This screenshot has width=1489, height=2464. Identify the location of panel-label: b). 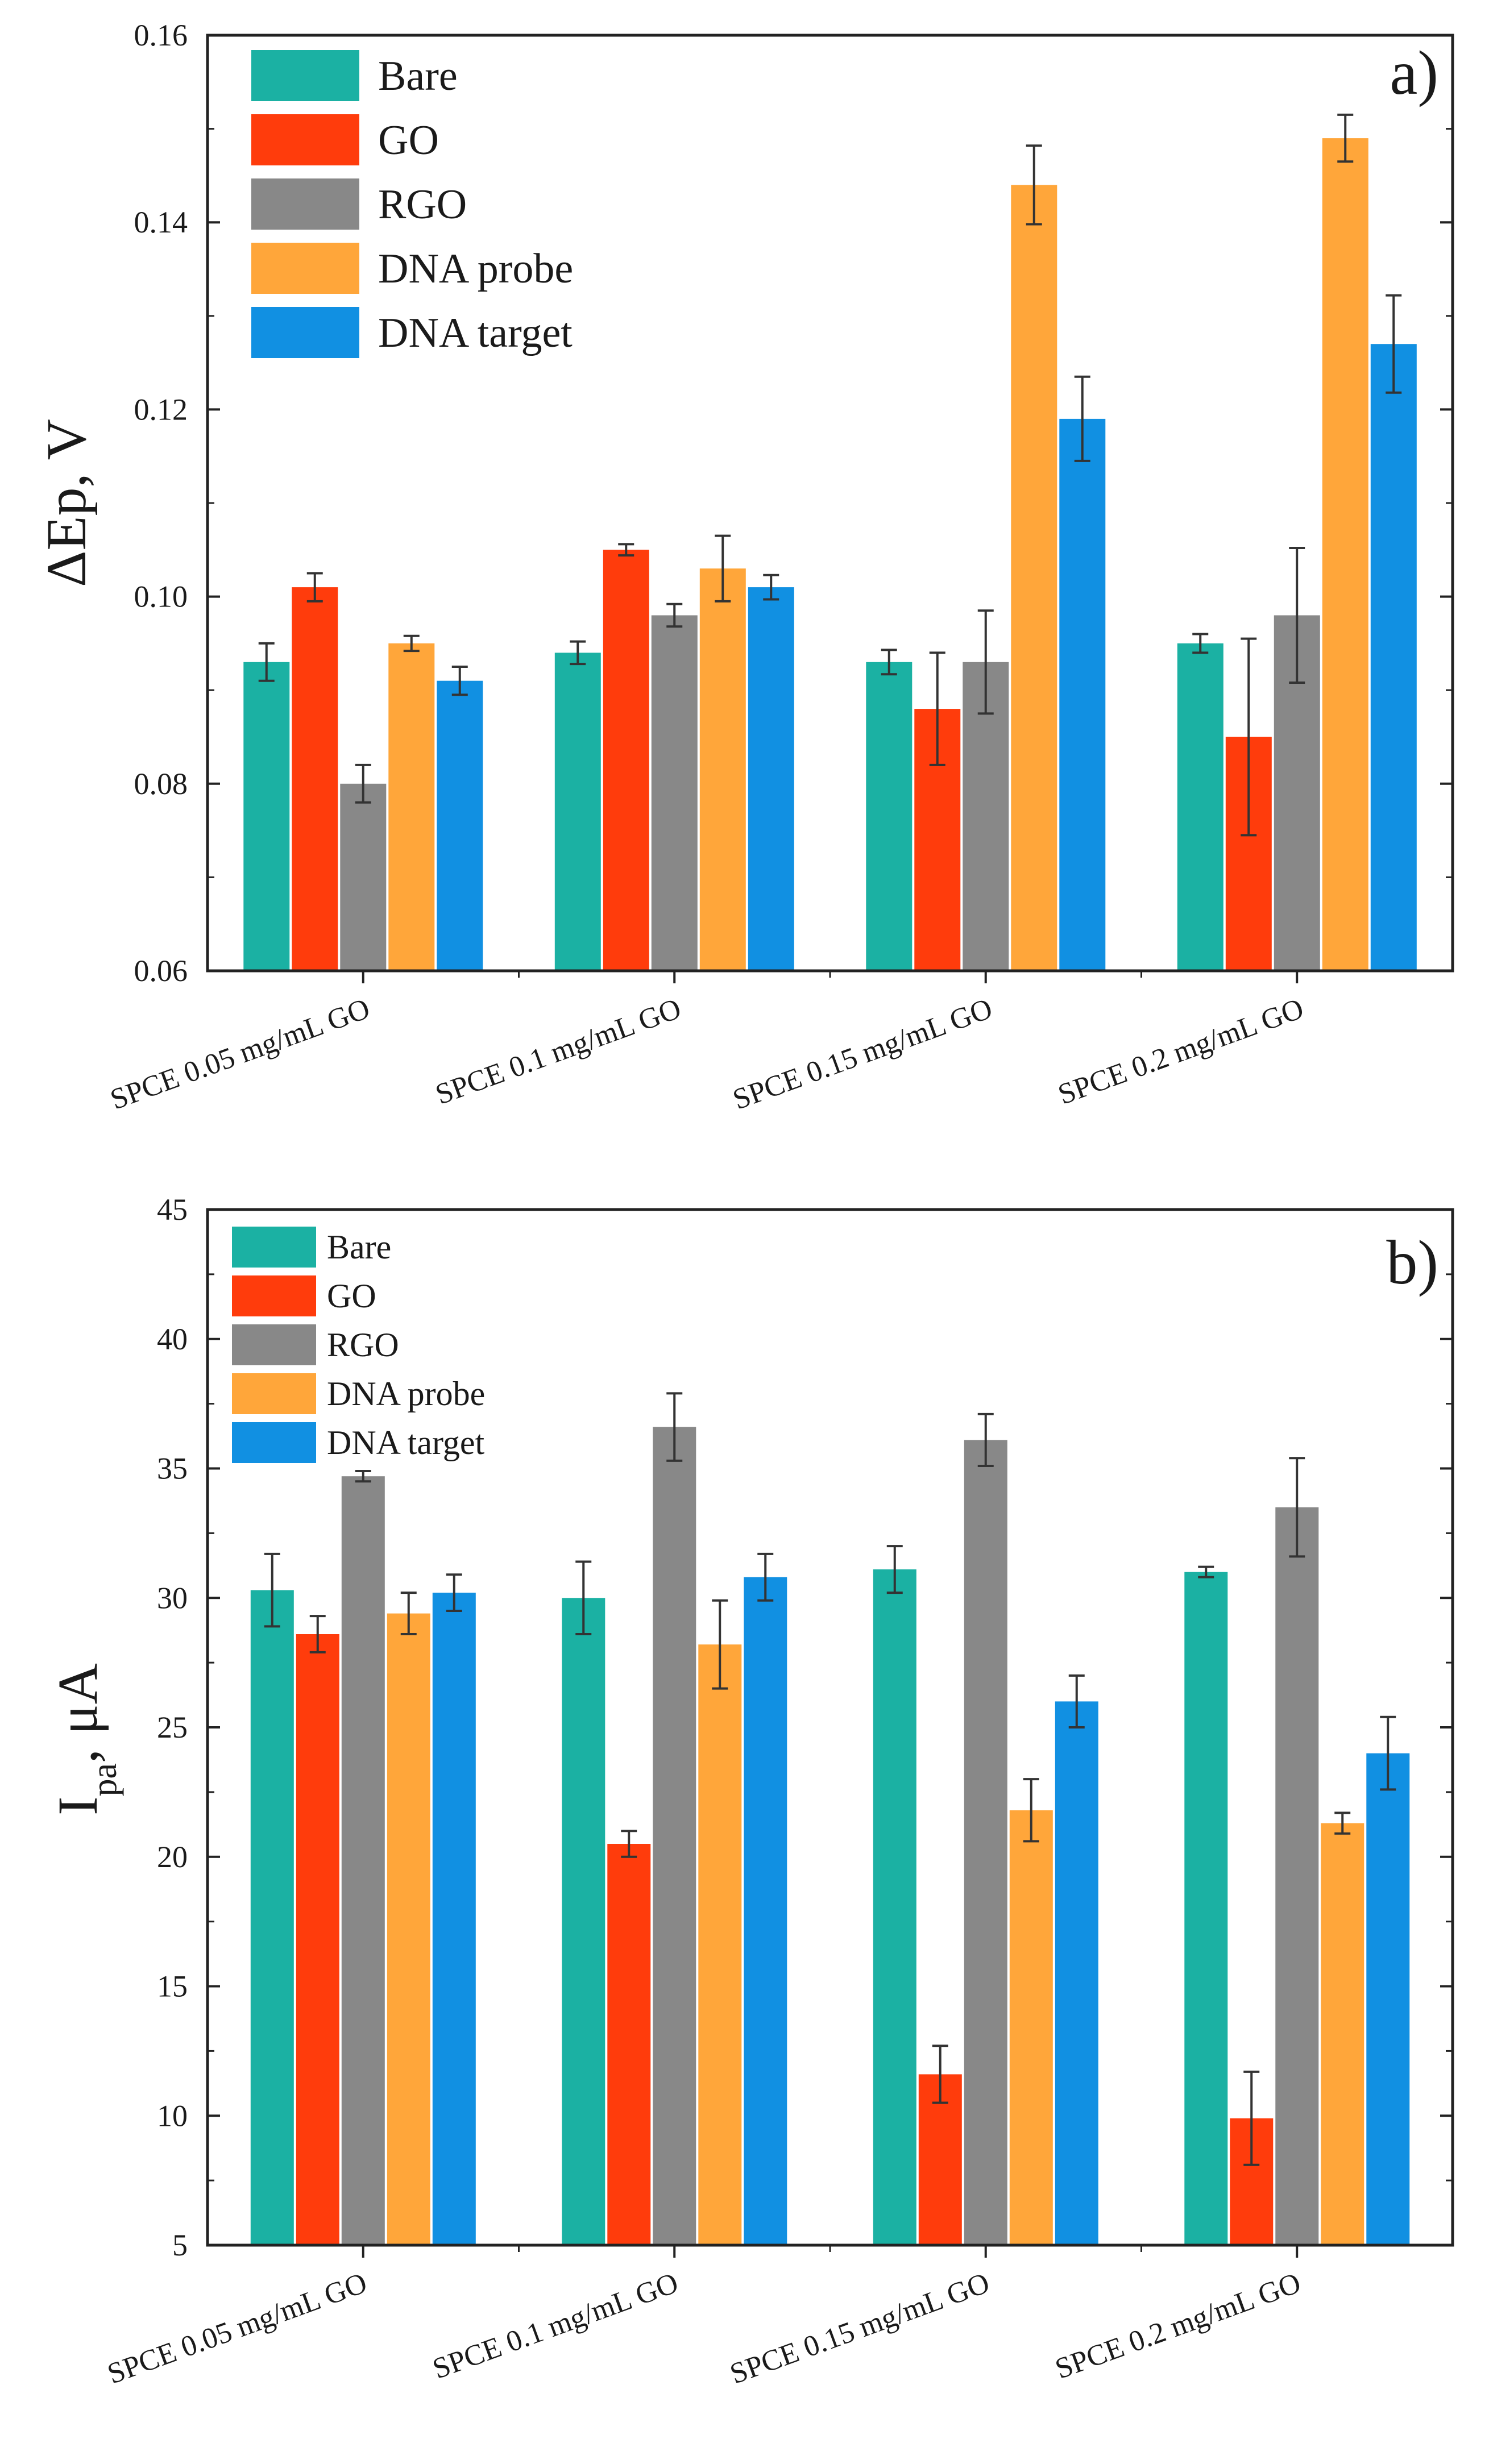
(1412, 1262).